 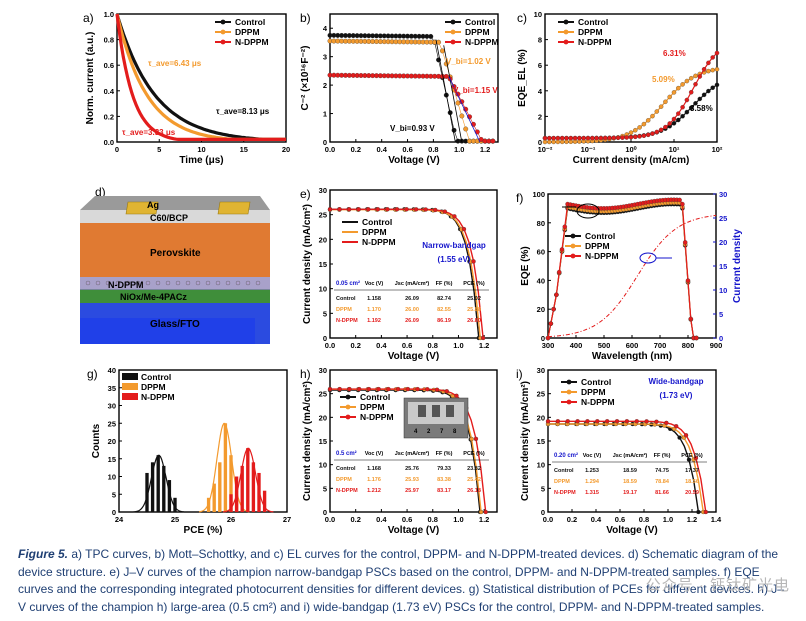 What do you see at coordinates (323, 264) in the screenshot?
I see `y-tick-label: 15` at bounding box center [323, 264].